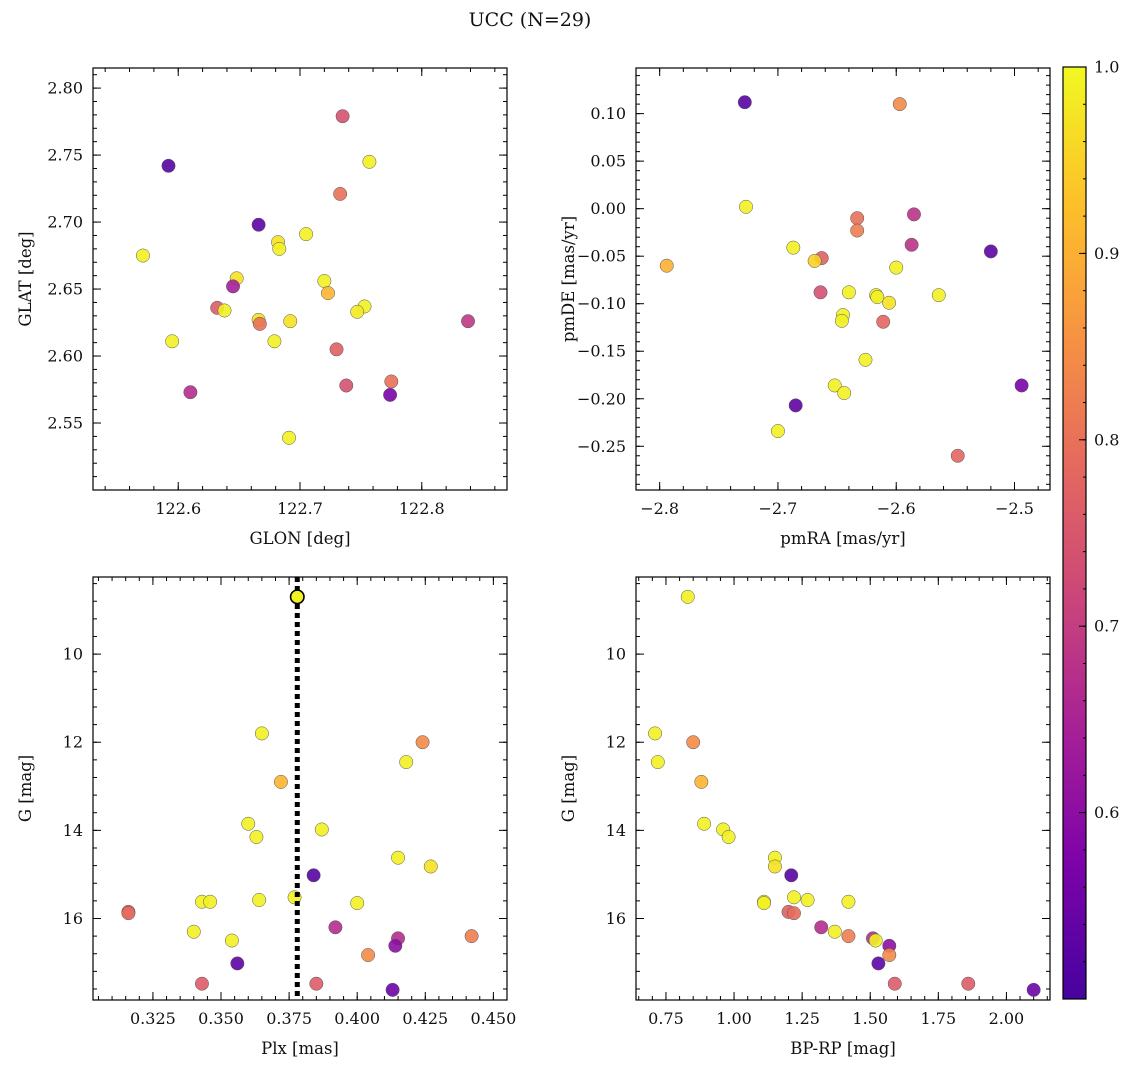 The image size is (1136, 1067). Describe the element at coordinates (659, 508) in the screenshot. I see `x-tick-label: −2.8` at that location.